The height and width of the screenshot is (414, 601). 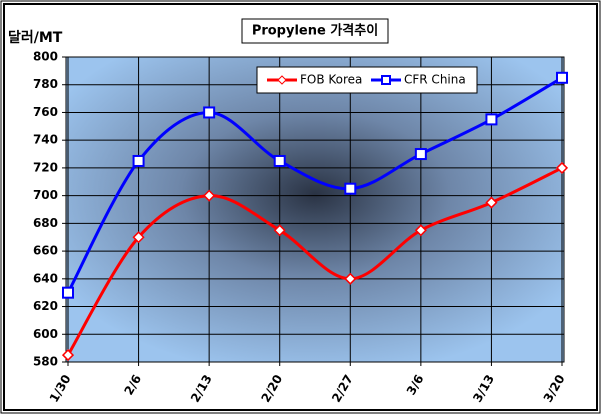 What do you see at coordinates (35, 38) in the screenshot?
I see `y-axis-label: 달러/MT` at bounding box center [35, 38].